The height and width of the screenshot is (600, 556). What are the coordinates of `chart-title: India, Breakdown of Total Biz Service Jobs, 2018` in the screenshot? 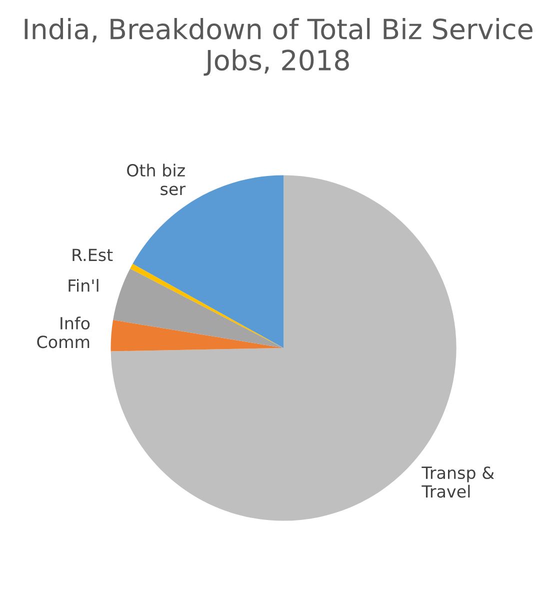 It's located at (278, 47).